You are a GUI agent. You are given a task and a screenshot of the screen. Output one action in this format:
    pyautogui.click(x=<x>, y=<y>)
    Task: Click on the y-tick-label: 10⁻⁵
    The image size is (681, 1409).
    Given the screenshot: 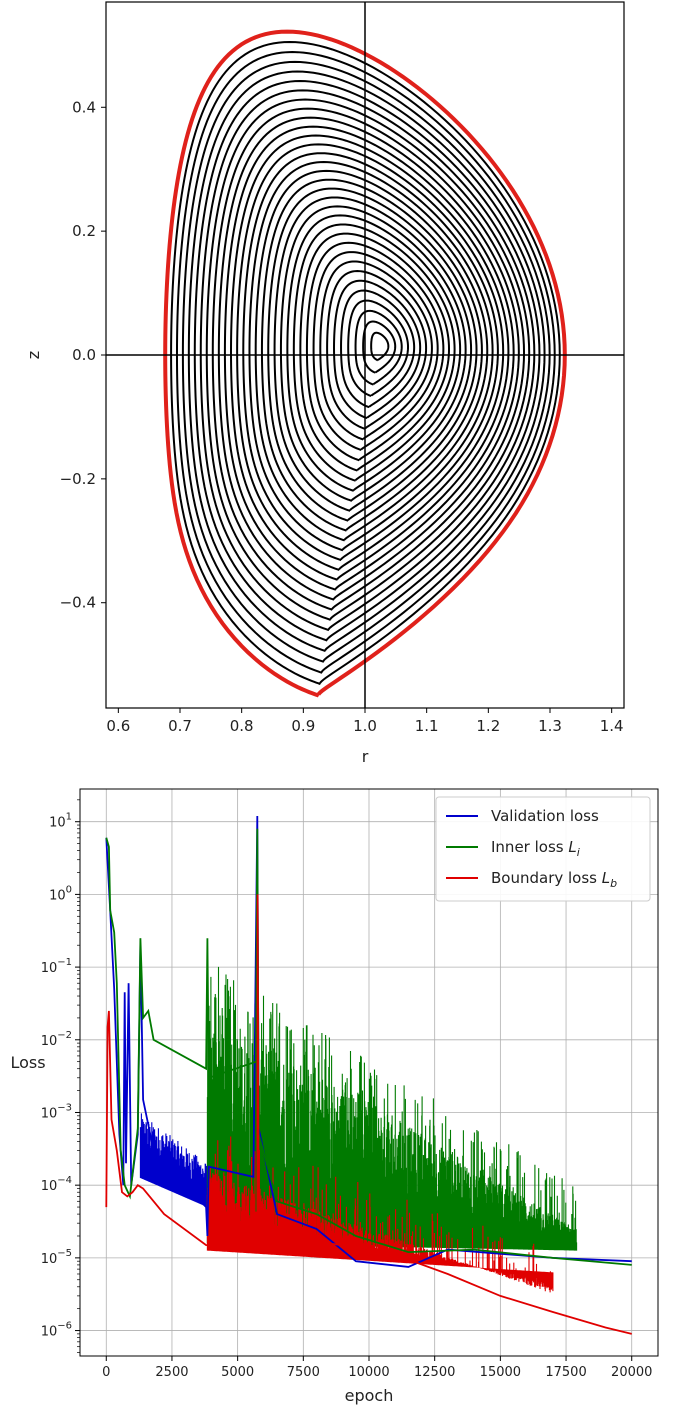 What is the action you would take?
    pyautogui.click(x=56, y=1257)
    